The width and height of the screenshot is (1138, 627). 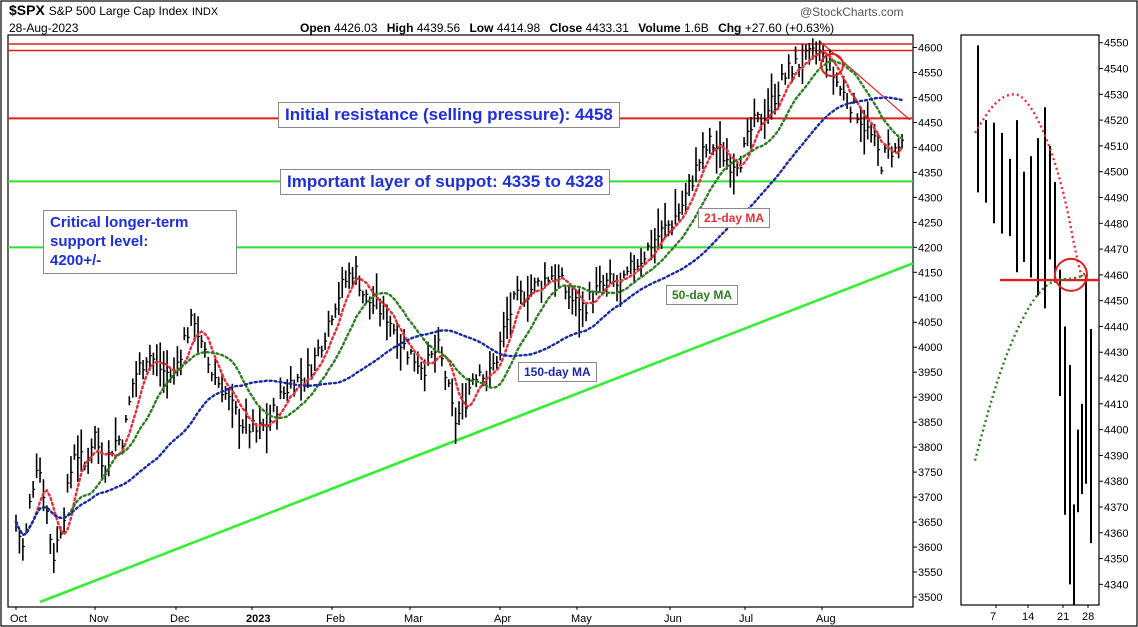 I want to click on x-tick-label: Oct, so click(x=18, y=619).